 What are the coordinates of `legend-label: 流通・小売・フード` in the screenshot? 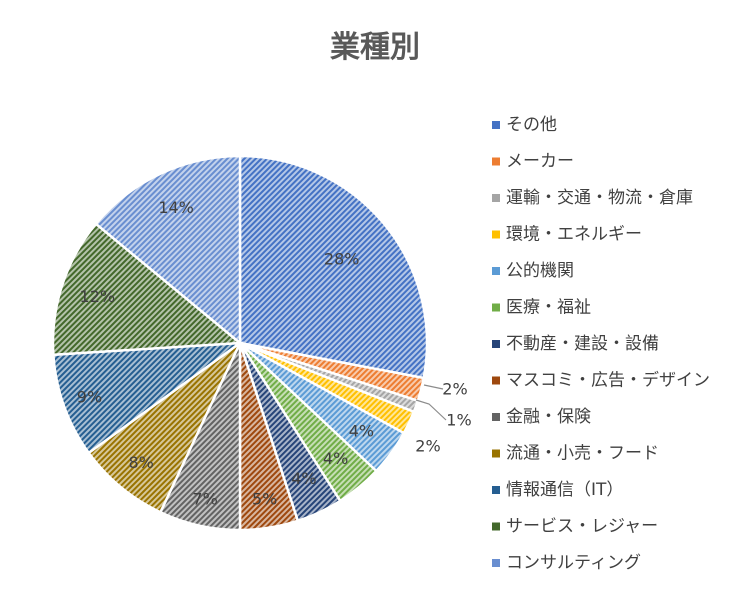 It's located at (582, 454).